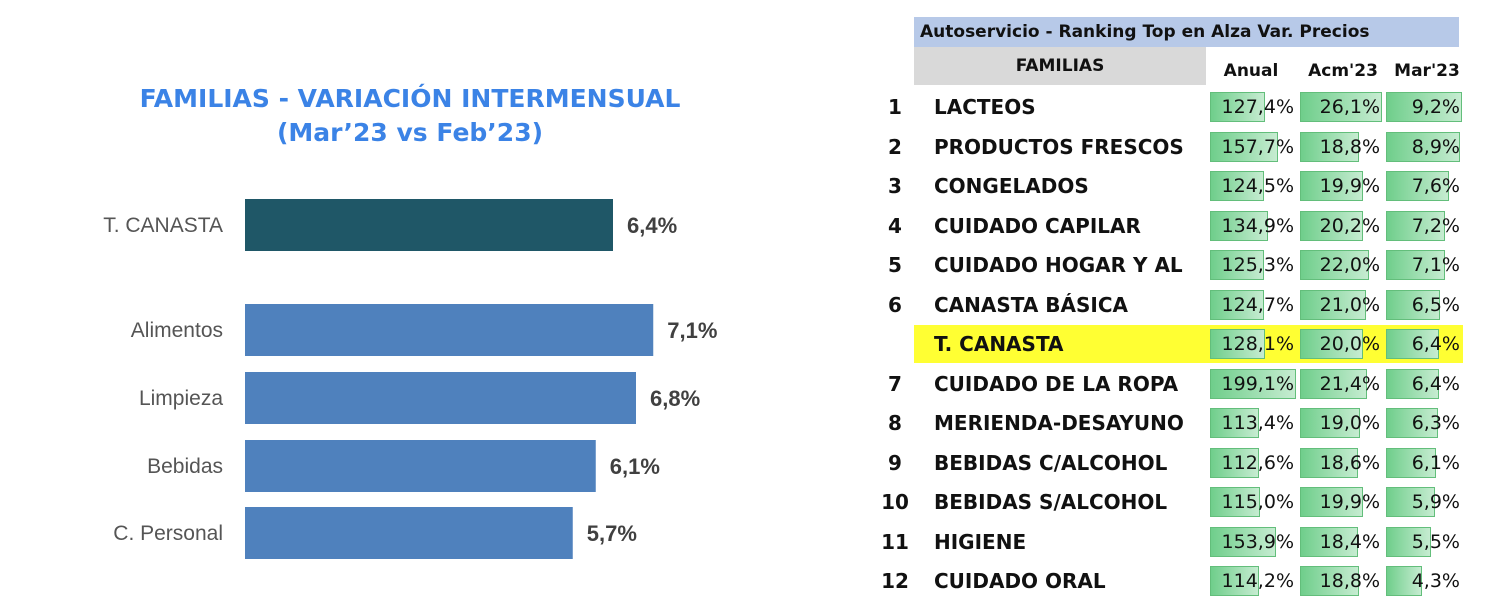 Image resolution: width=1500 pixels, height=613 pixels. Describe the element at coordinates (895, 107) in the screenshot. I see `rank-number: 1` at that location.